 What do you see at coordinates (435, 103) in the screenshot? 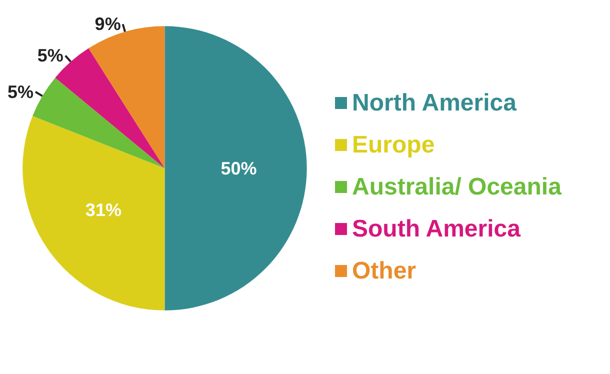
I see `legend-label: North America` at bounding box center [435, 103].